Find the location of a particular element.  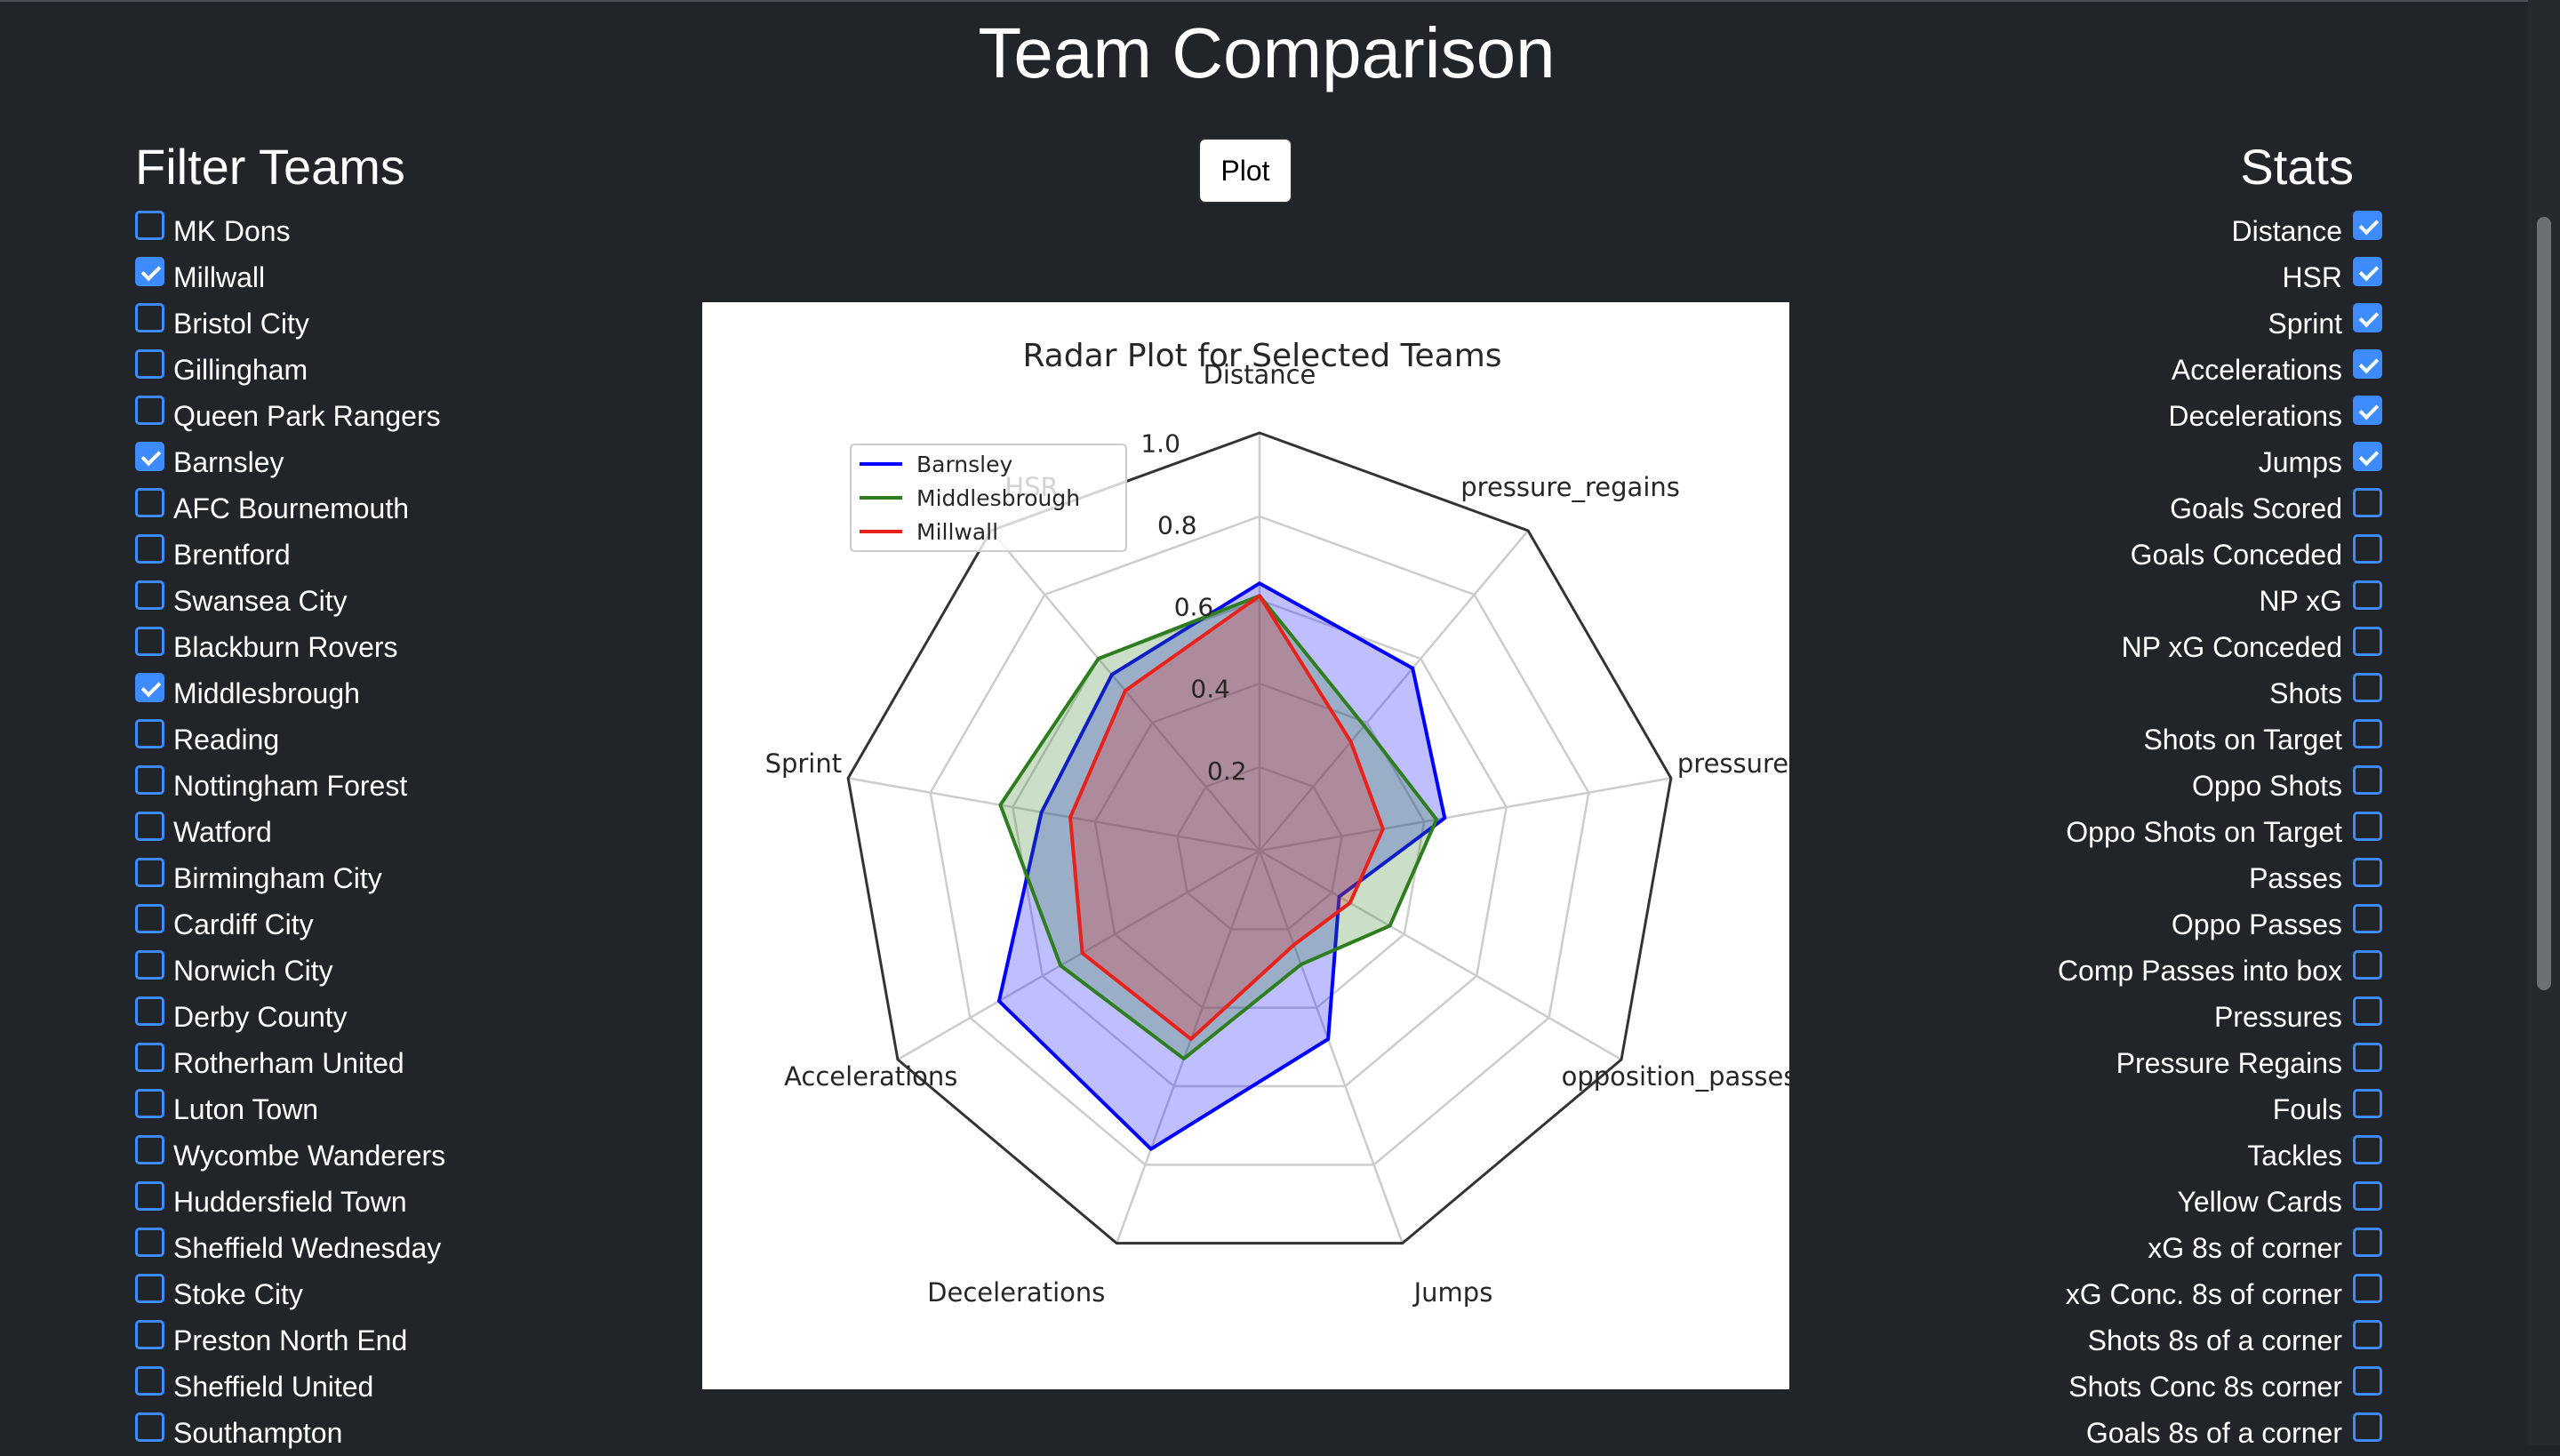

team-filter-item: Bristol City is located at coordinates (290, 323).